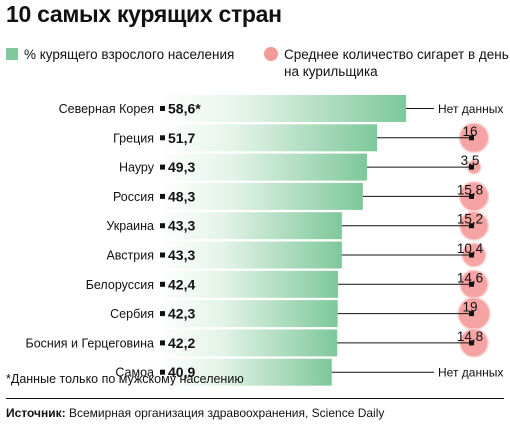 The width and height of the screenshot is (510, 424). What do you see at coordinates (129, 54) in the screenshot?
I see `legend-label-smokers-percent: % курящего взрослого населения` at bounding box center [129, 54].